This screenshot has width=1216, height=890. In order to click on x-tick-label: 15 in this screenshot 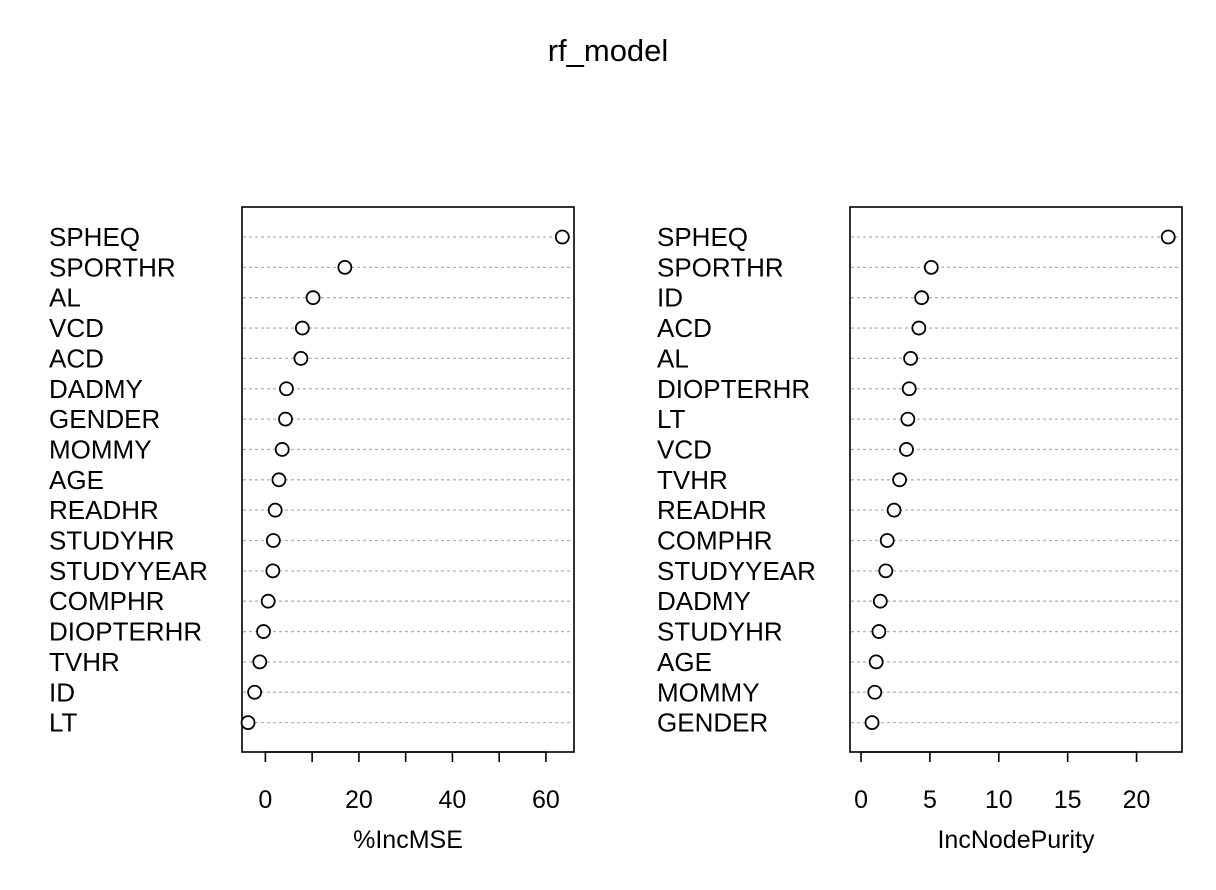, I will do `click(1068, 800)`.